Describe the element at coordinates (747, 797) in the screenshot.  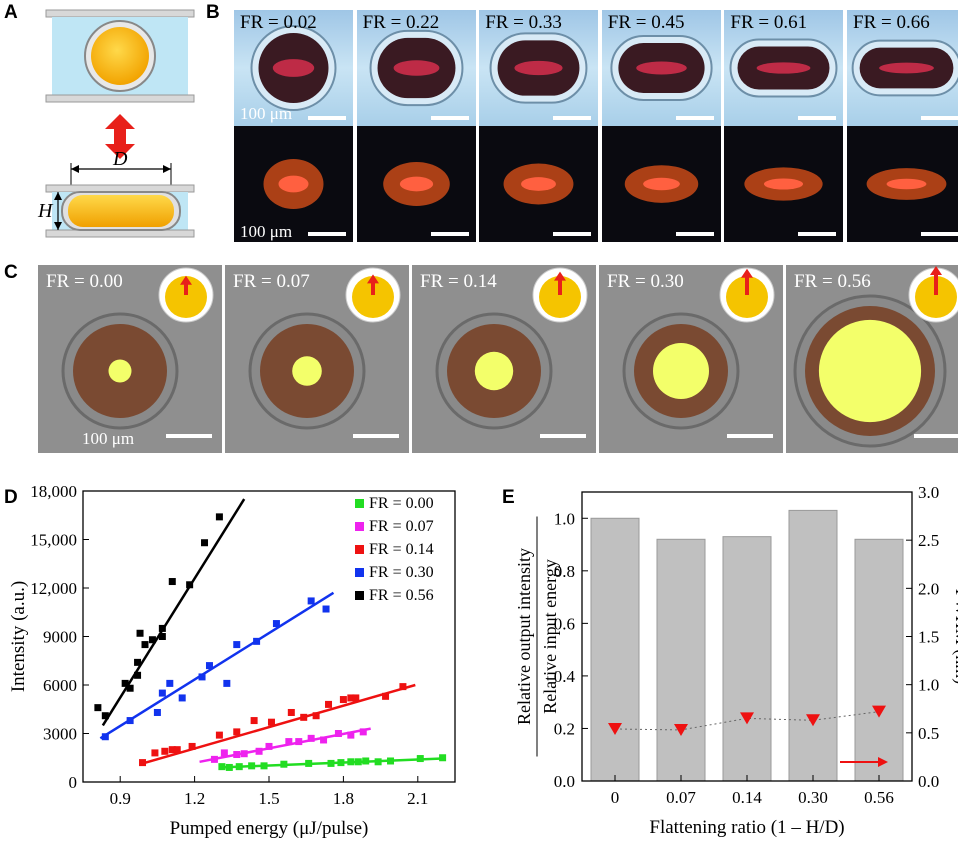
I see `x-tick-label: 0.14` at that location.